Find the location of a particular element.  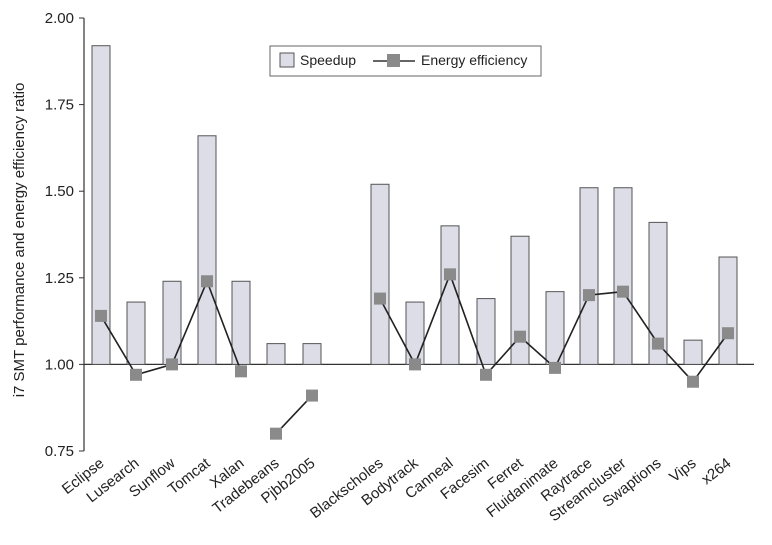

legend-label-energy: Energy efficiency is located at coordinates (474, 60).